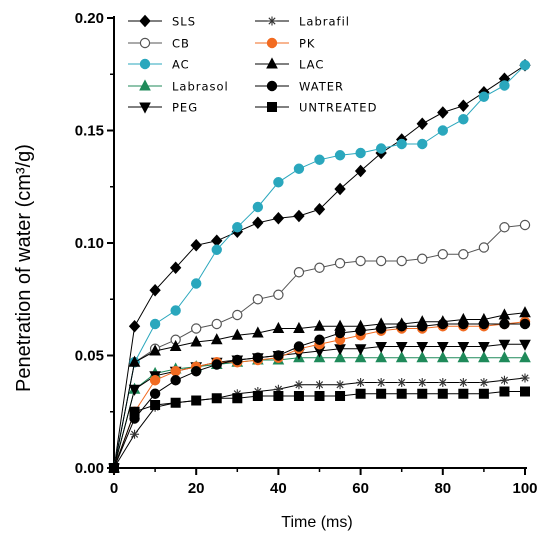 The image size is (550, 542). What do you see at coordinates (181, 65) in the screenshot?
I see `legend-label: AC` at bounding box center [181, 65].